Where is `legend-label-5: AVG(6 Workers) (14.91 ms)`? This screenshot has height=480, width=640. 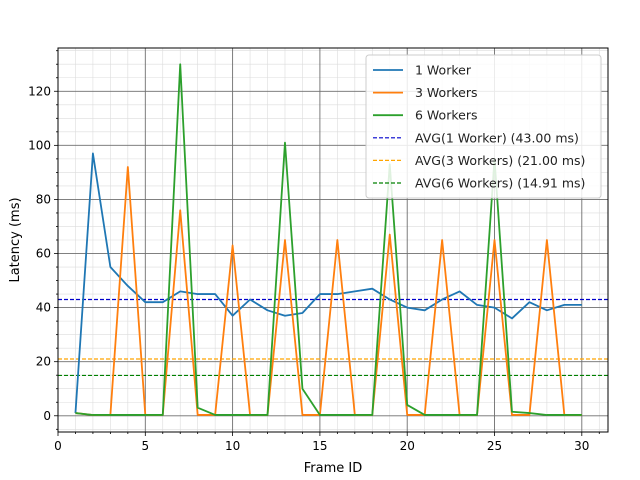
legend-label-5: AVG(6 Workers) (14.91 ms) is located at coordinates (500, 183).